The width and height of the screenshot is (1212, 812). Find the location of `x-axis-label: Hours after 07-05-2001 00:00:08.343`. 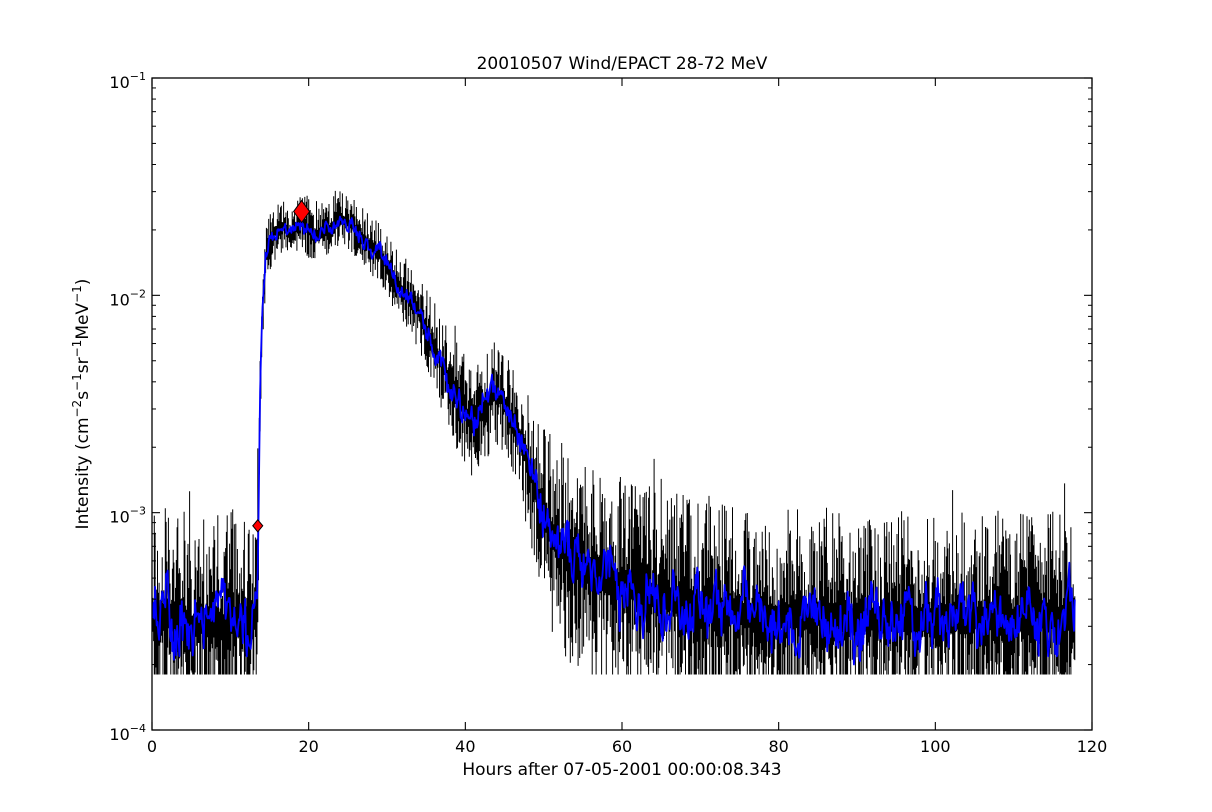

x-axis-label: Hours after 07-05-2001 00:00:08.343 is located at coordinates (621, 770).